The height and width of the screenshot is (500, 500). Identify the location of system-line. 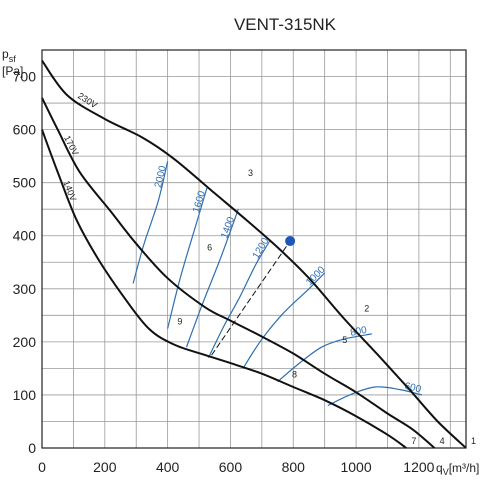
(251, 298).